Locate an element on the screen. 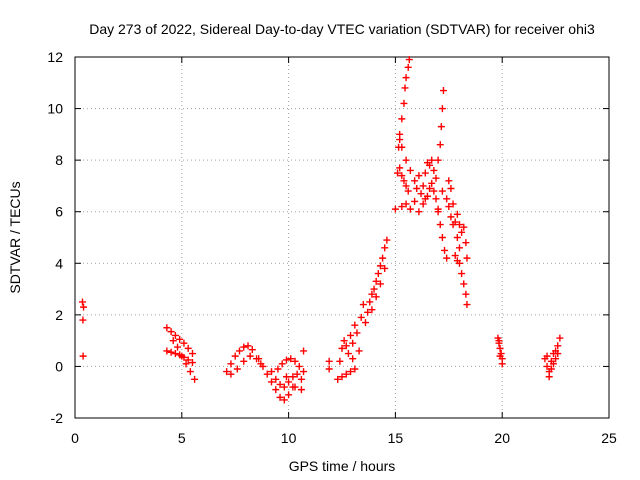  y-tick-label: 2 is located at coordinates (59, 315).